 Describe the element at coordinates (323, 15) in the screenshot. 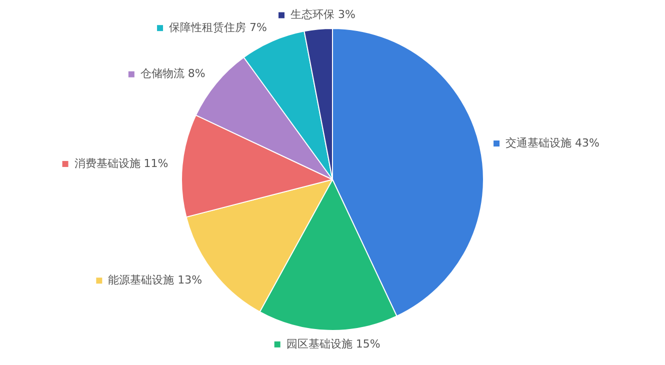

I see `legend-label: 生态环保 3%` at that location.